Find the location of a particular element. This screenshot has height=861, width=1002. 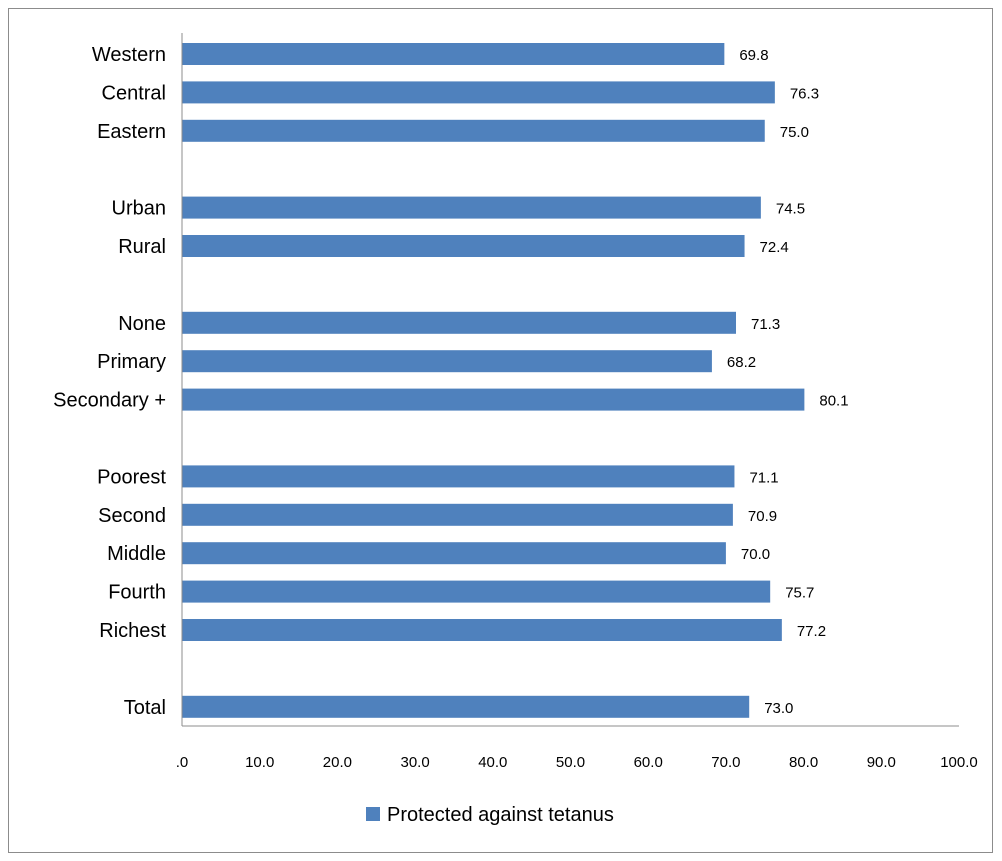

data-label-none: 71.3 is located at coordinates (765, 324).